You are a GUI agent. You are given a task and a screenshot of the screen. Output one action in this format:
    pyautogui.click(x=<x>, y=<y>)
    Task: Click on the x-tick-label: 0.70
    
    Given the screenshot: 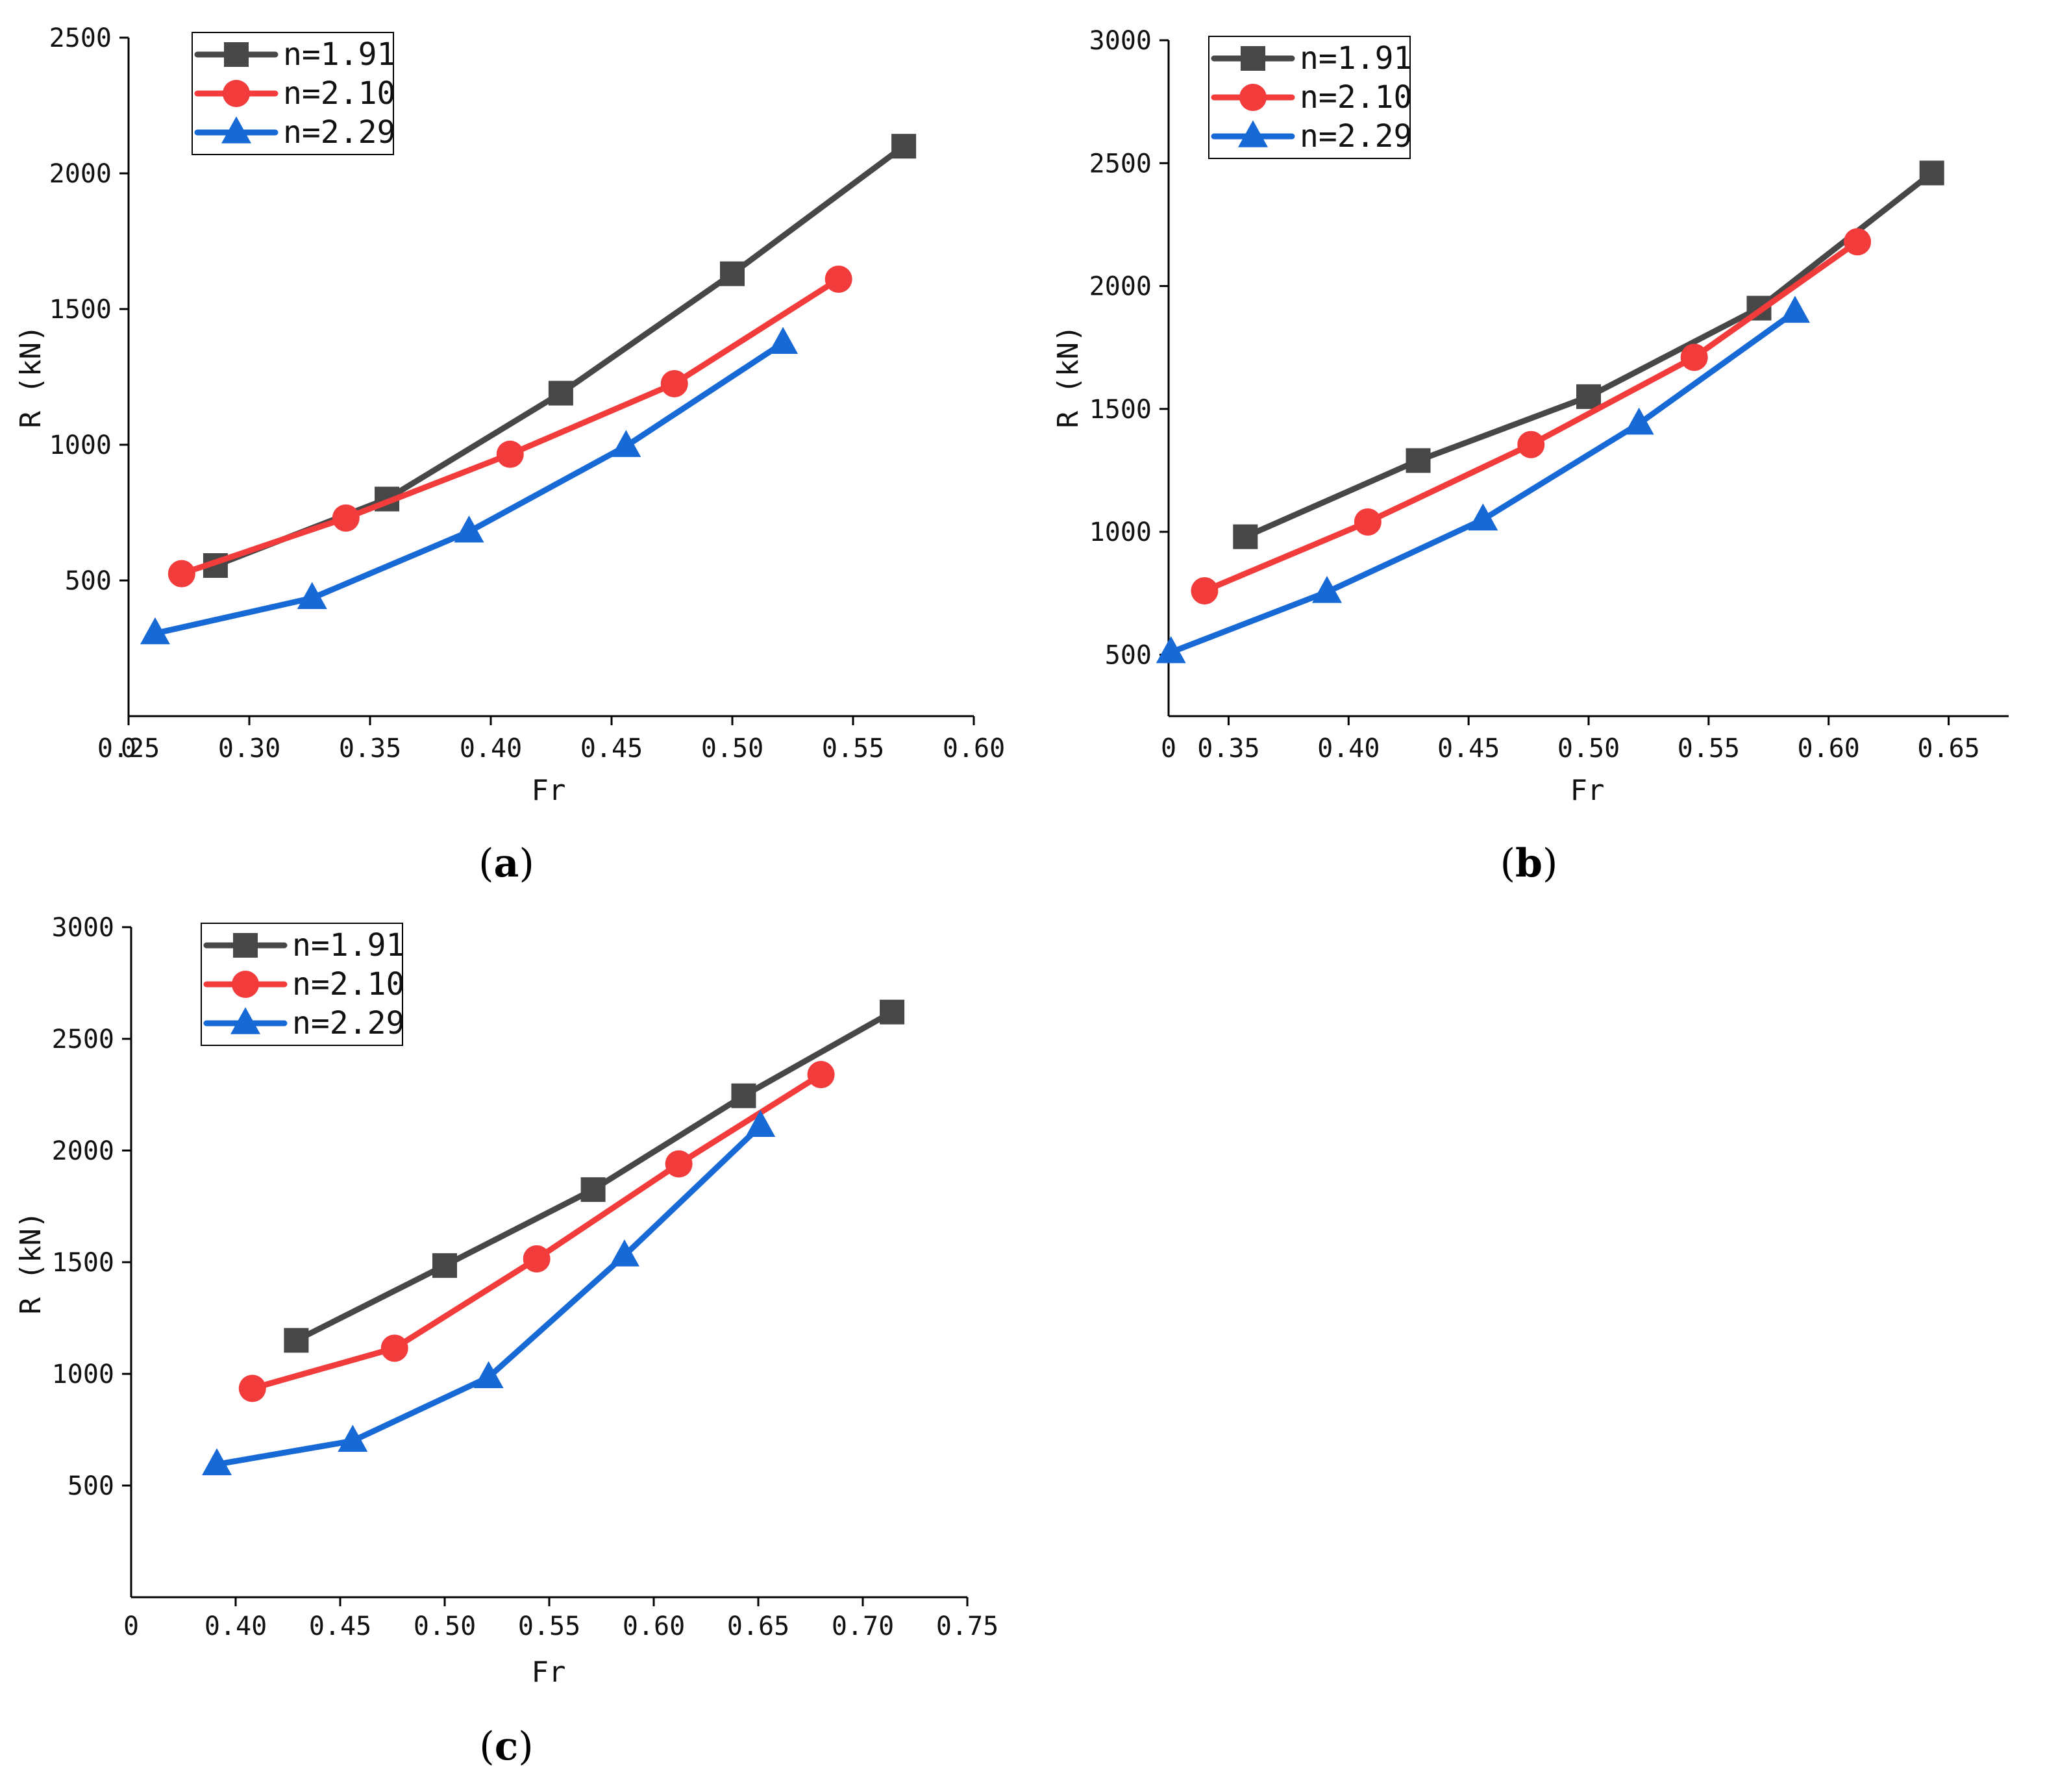 What is the action you would take?
    pyautogui.click(x=863, y=1626)
    